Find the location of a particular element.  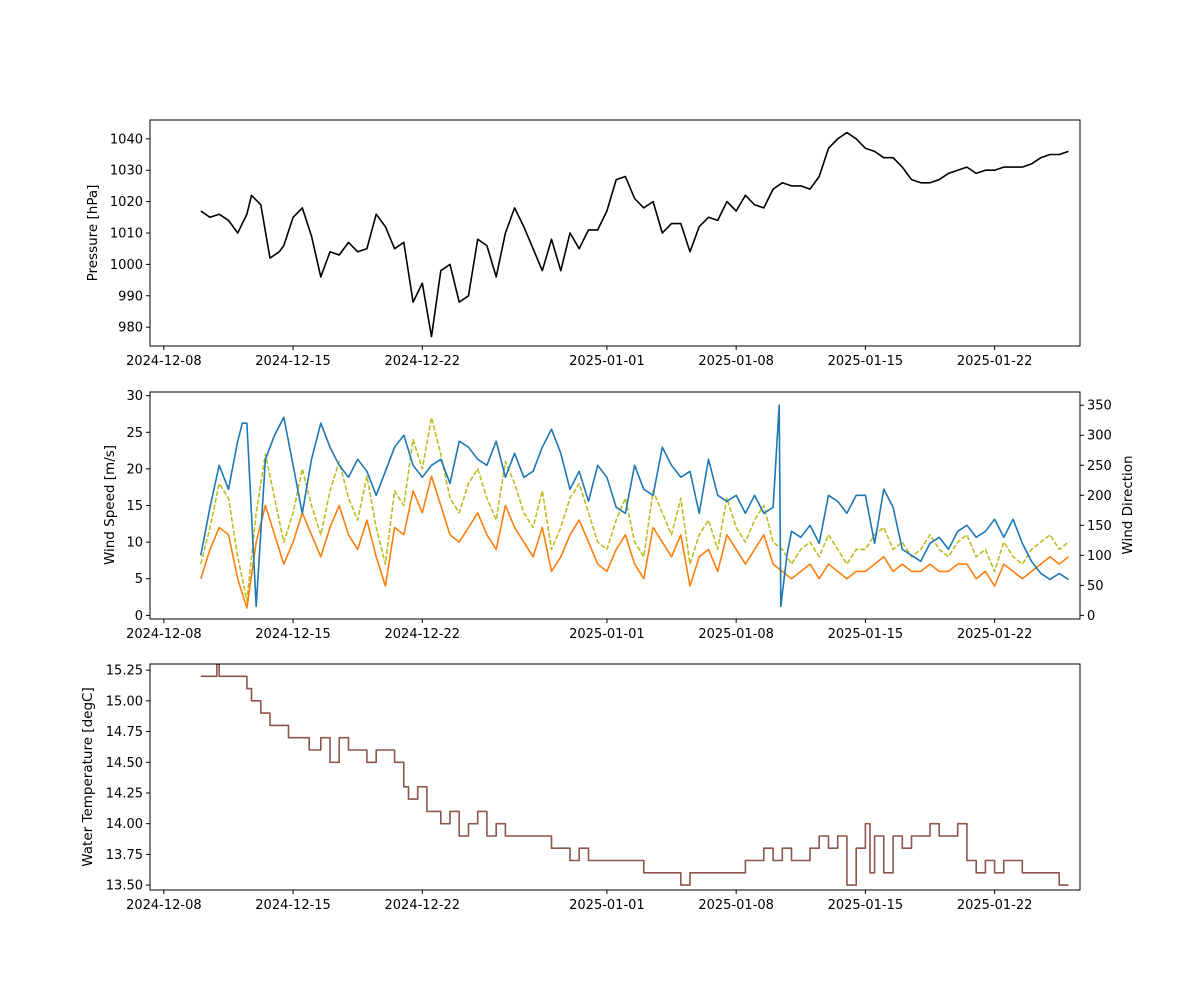

pressure-line is located at coordinates (634, 234).